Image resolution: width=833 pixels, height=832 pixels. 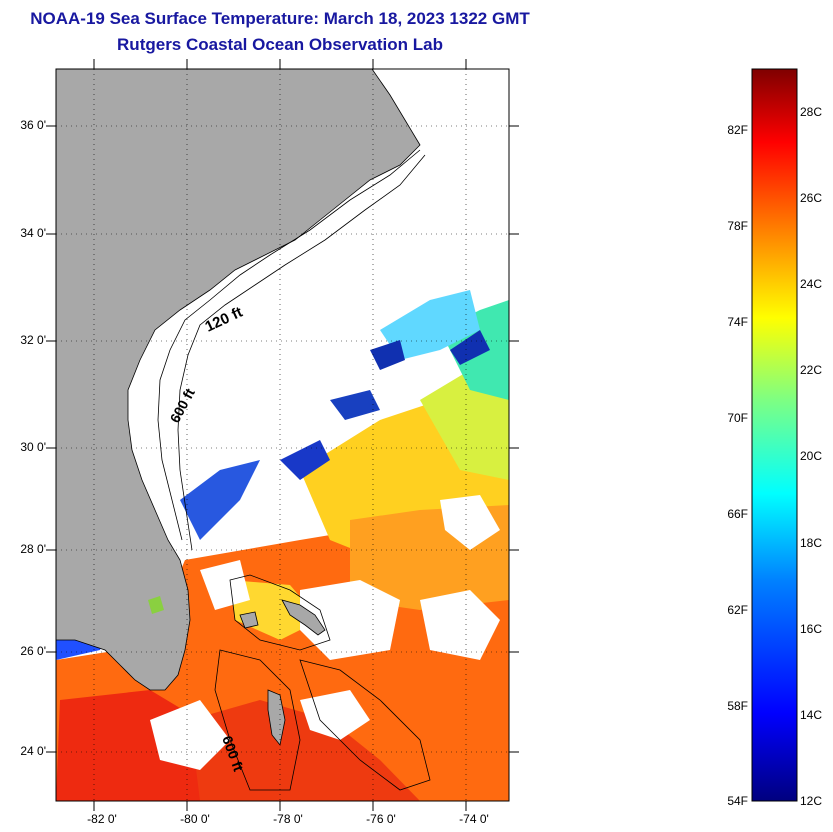 I want to click on cb-f-62: 62F, so click(x=737, y=610).